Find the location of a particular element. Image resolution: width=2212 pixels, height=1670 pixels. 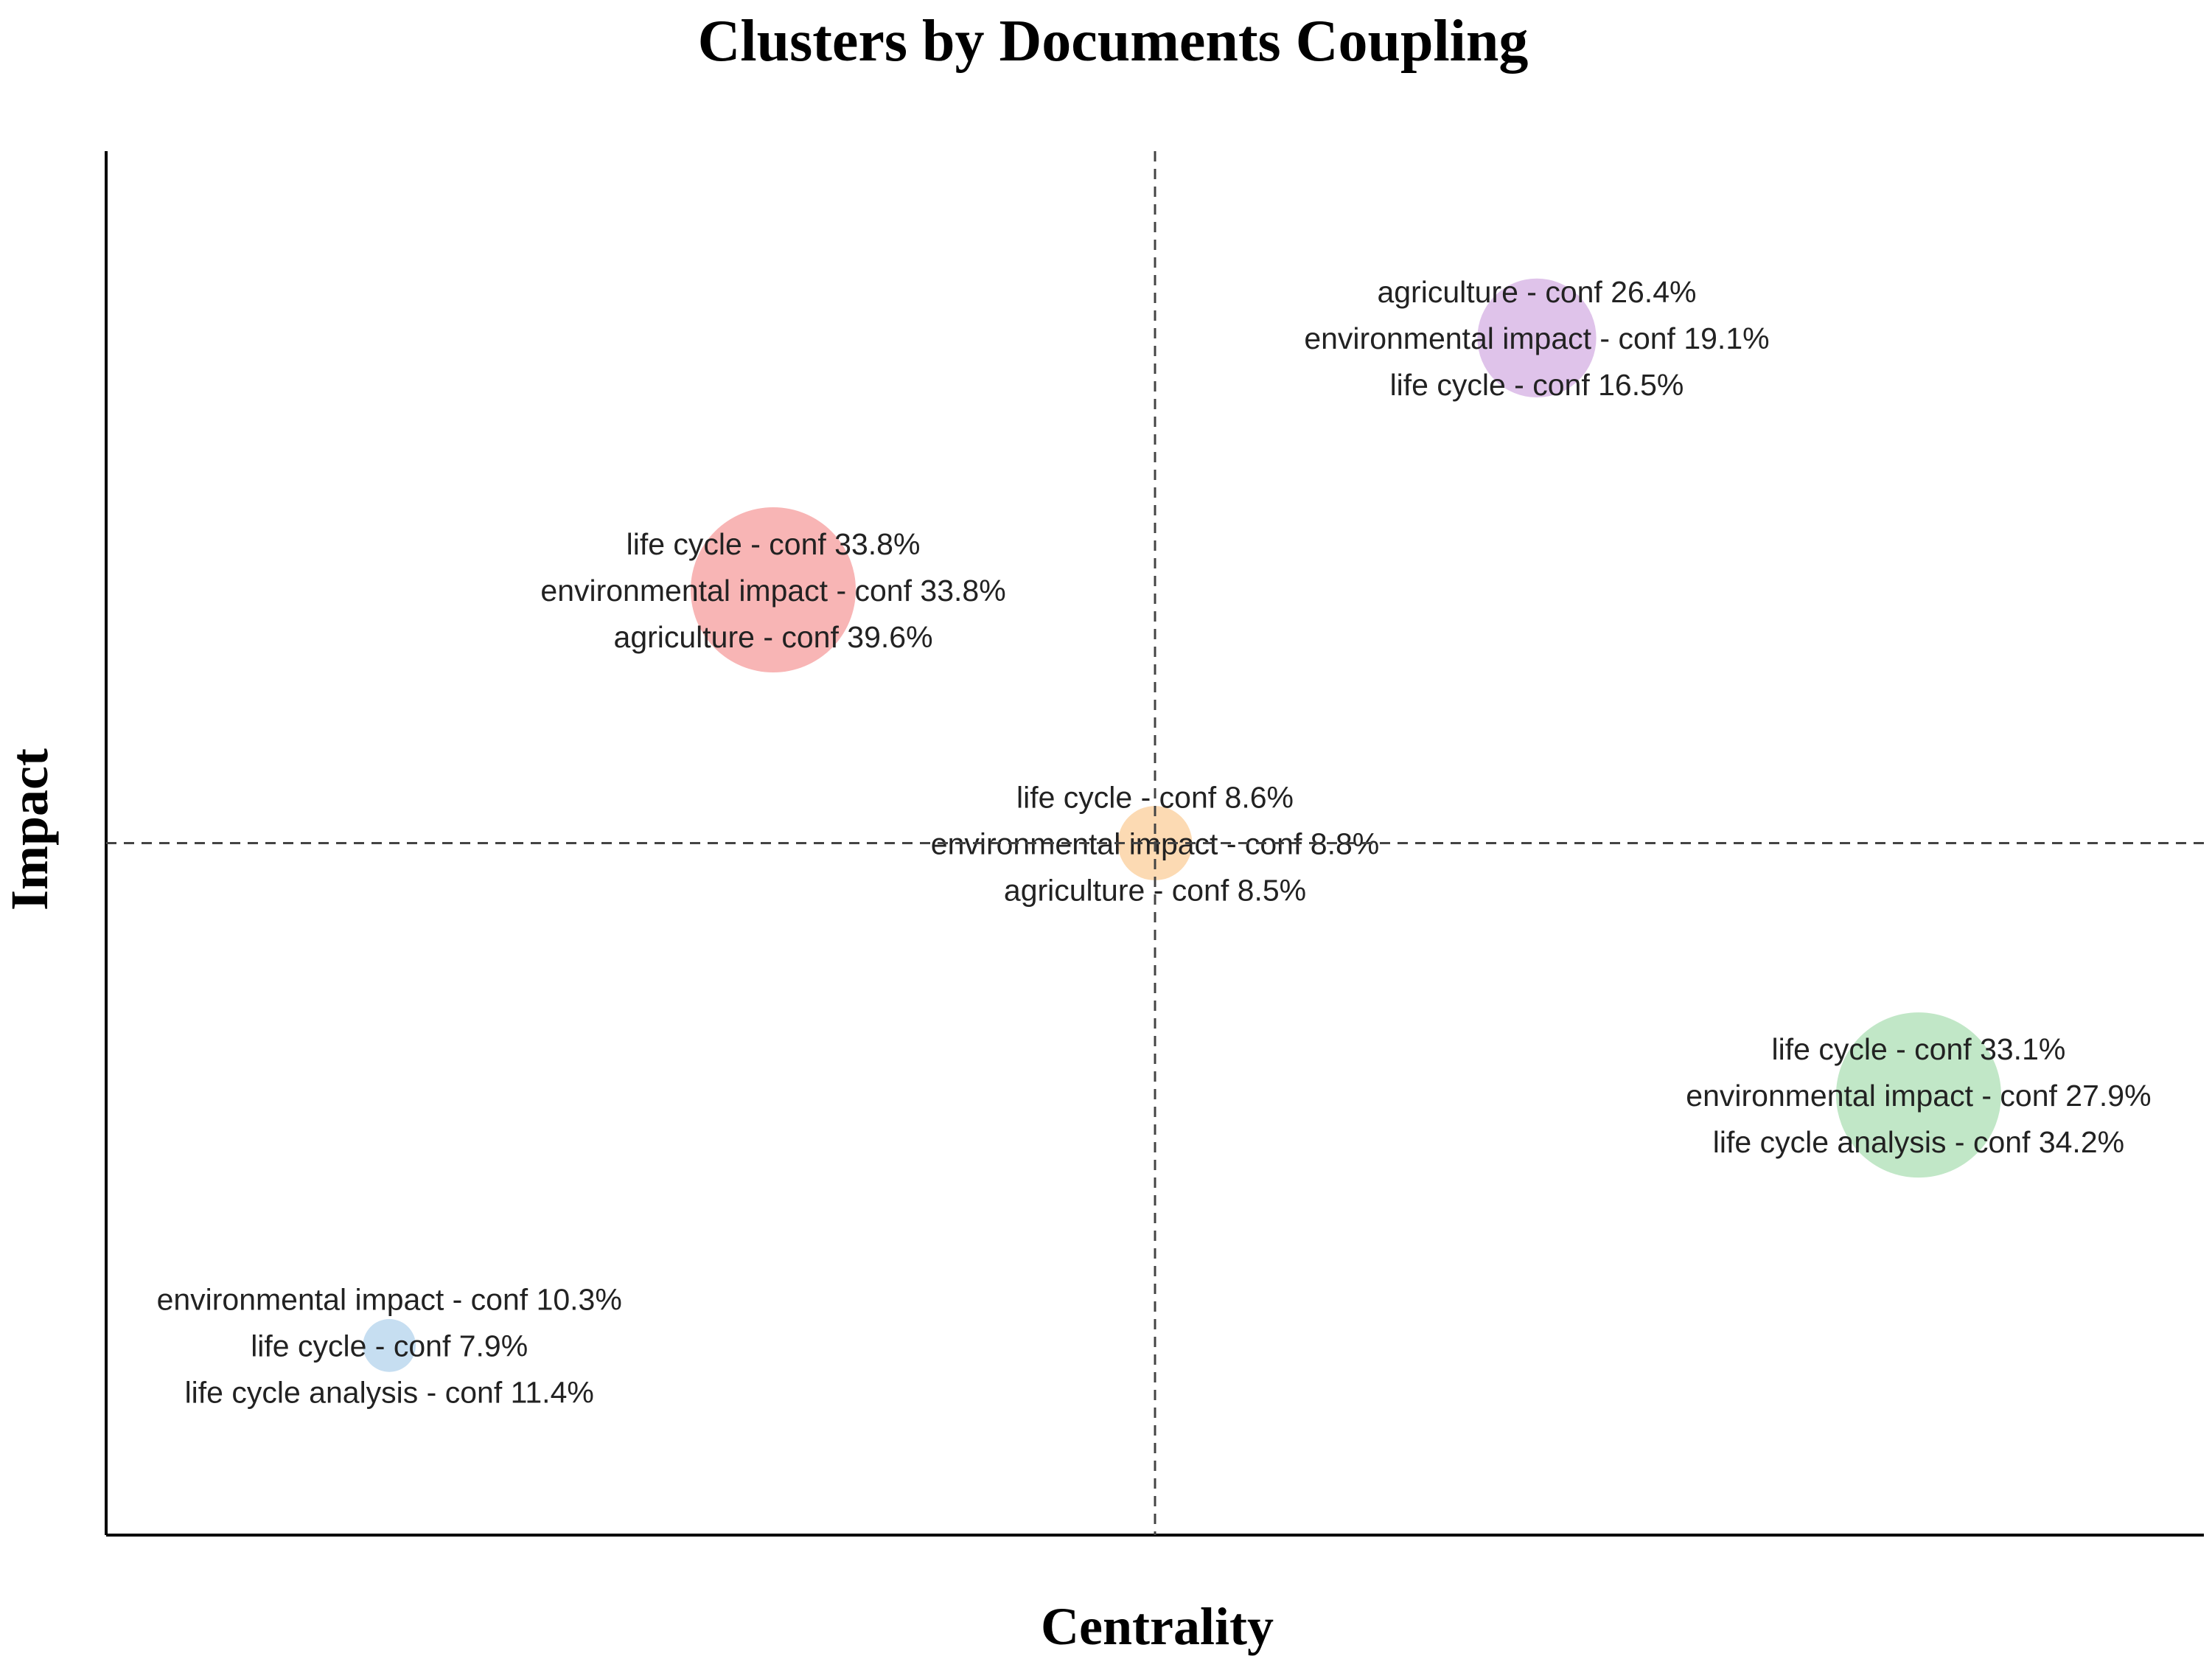

cluster-green-label-1: life cycle - conf 33.1% is located at coordinates (1919, 1049).